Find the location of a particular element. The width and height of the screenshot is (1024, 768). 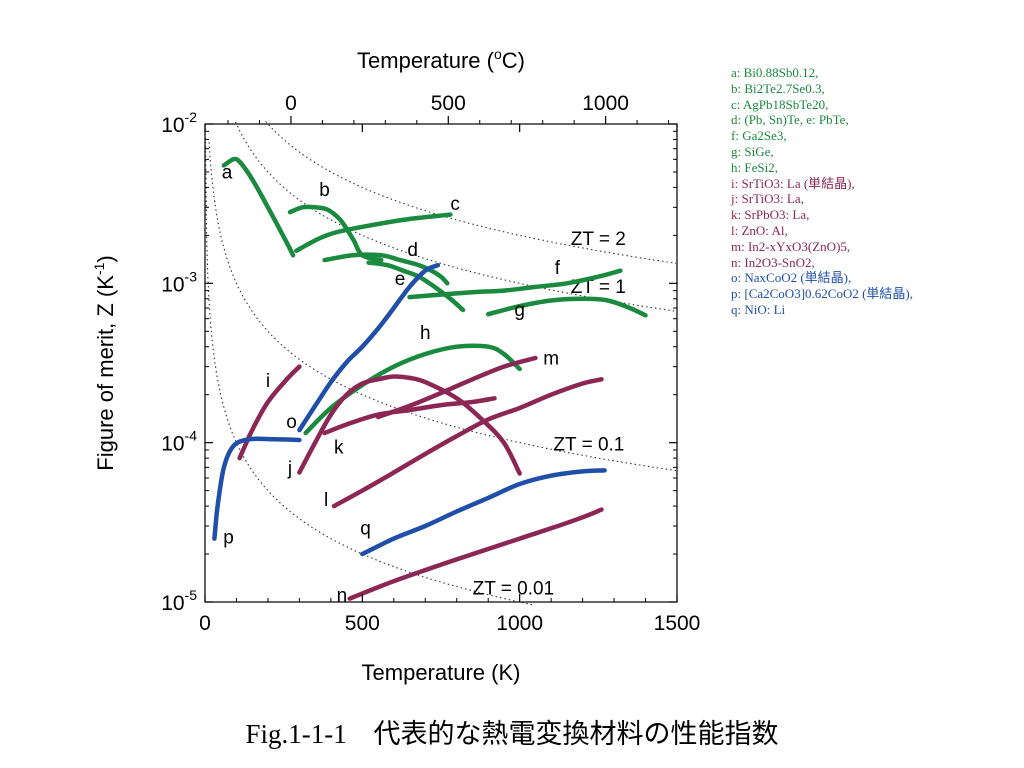

top-tick-label: 500 is located at coordinates (448, 103).